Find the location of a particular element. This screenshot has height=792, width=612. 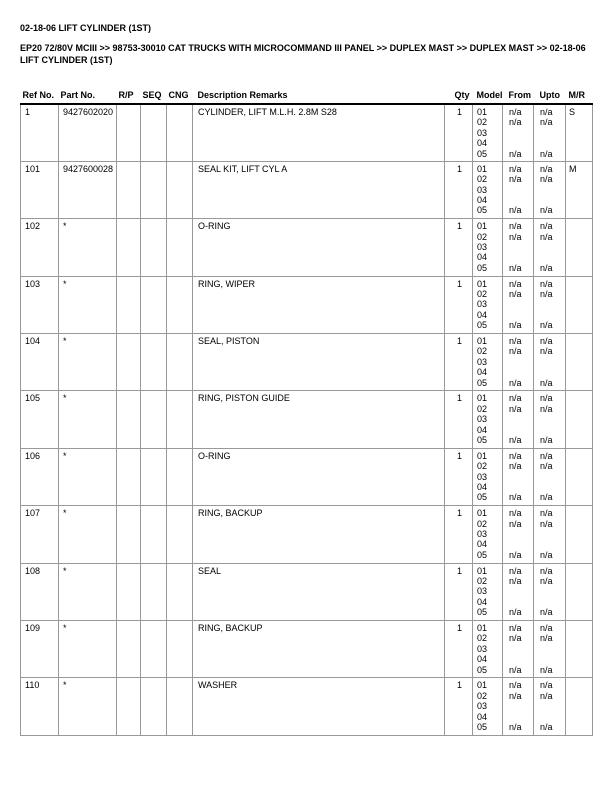

header-model: Model is located at coordinates (487, 94).